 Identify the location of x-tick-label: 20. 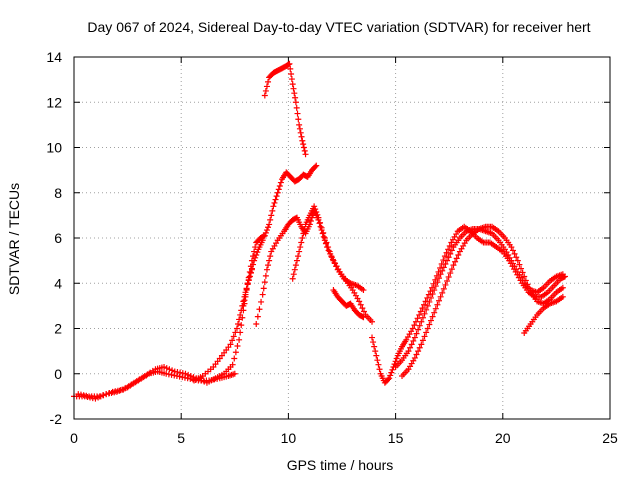
(503, 438).